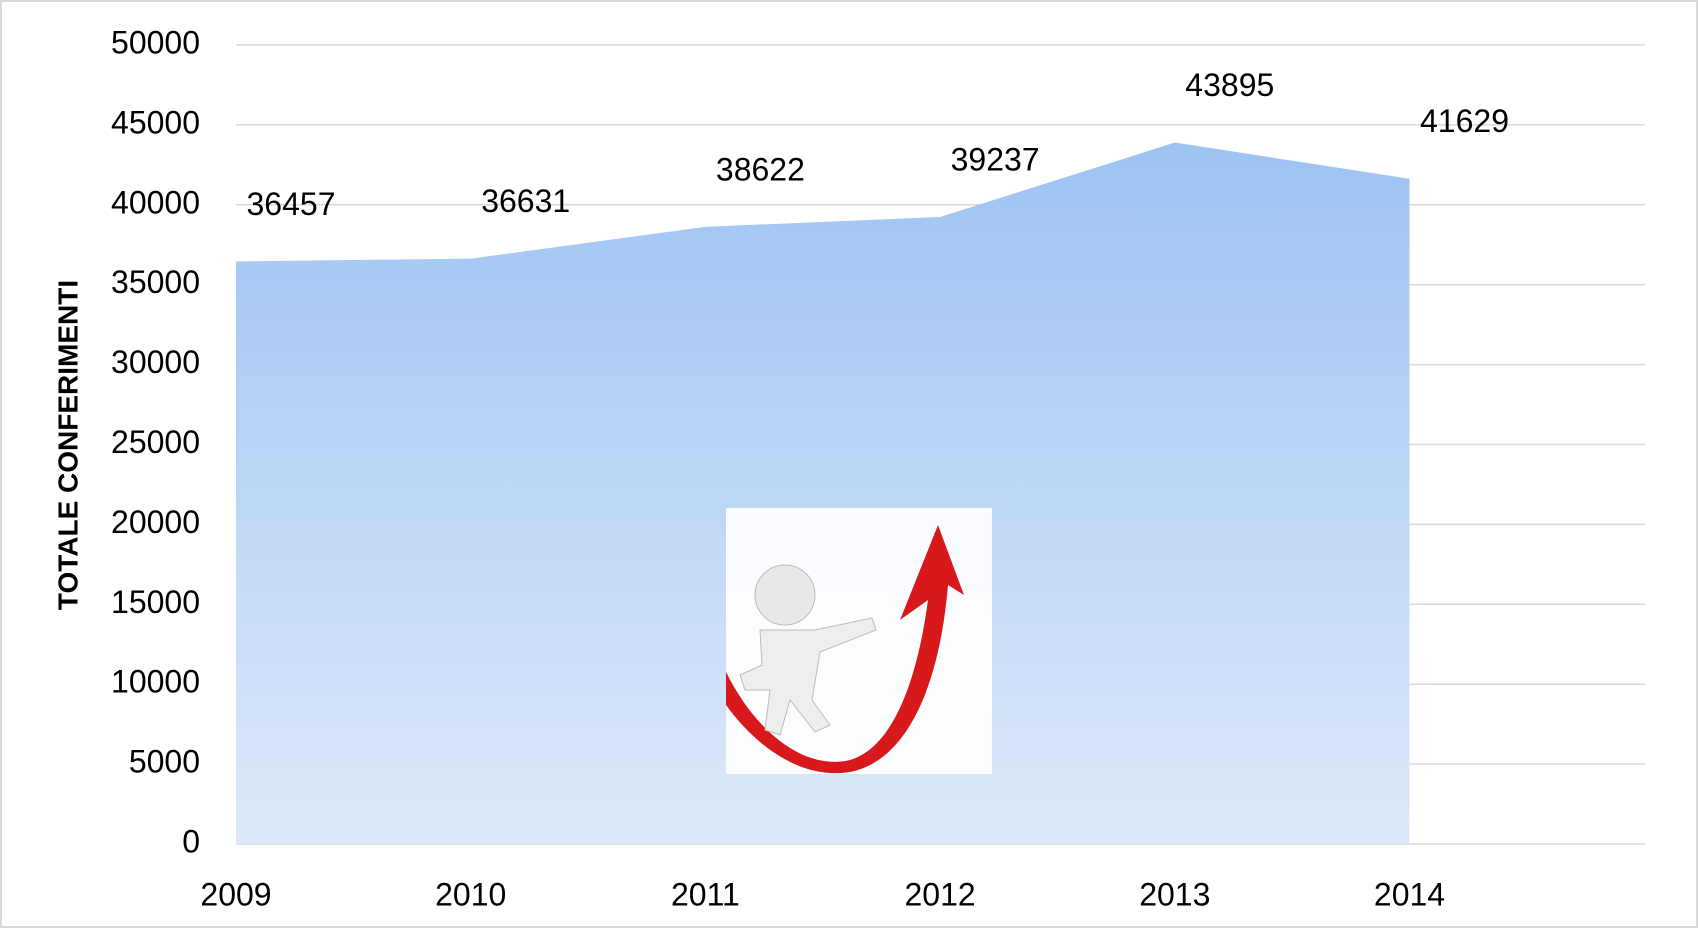 This screenshot has width=1699, height=930. I want to click on x-tick-label: 2013, so click(1174, 894).